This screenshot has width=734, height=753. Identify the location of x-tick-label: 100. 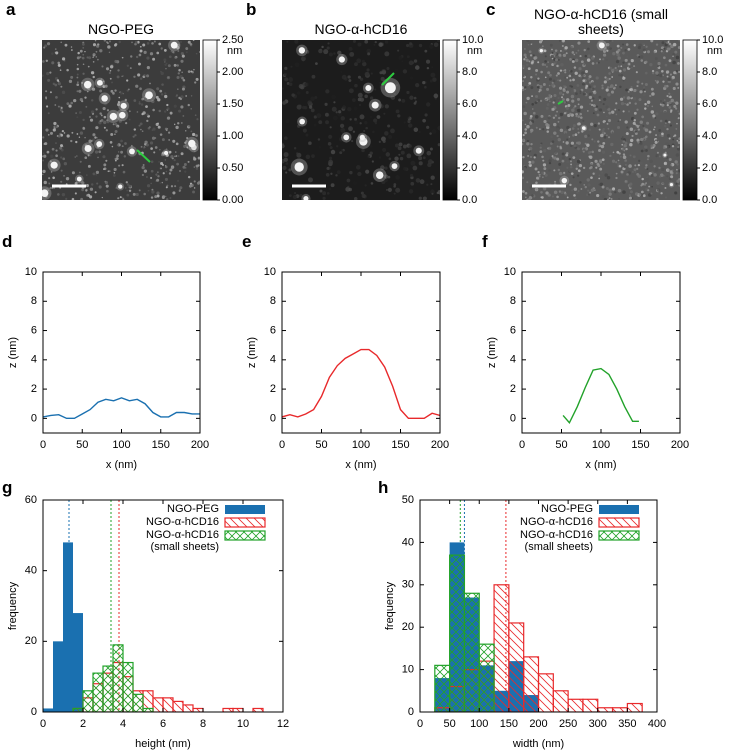
(361, 445).